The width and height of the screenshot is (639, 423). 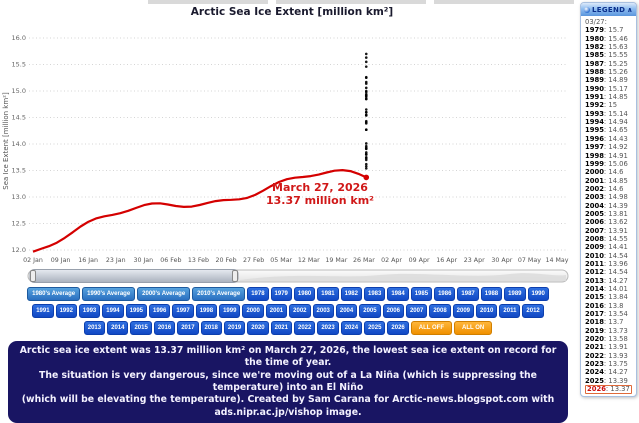 What do you see at coordinates (351, 294) in the screenshot?
I see `year-button-1982: 1982` at bounding box center [351, 294].